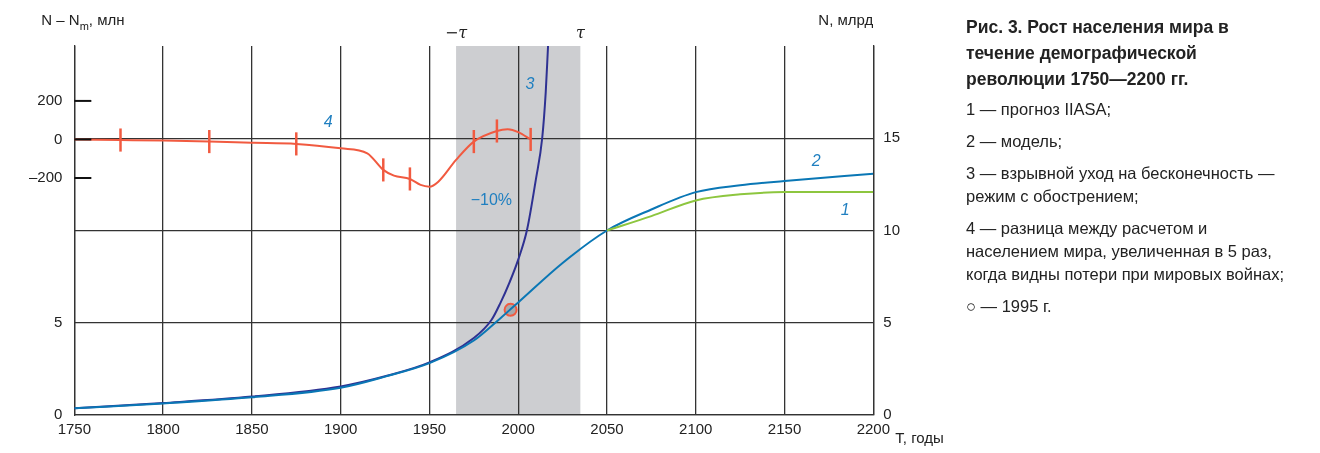 The height and width of the screenshot is (453, 1320). I want to click on x-tick-label: 1750, so click(74, 429).